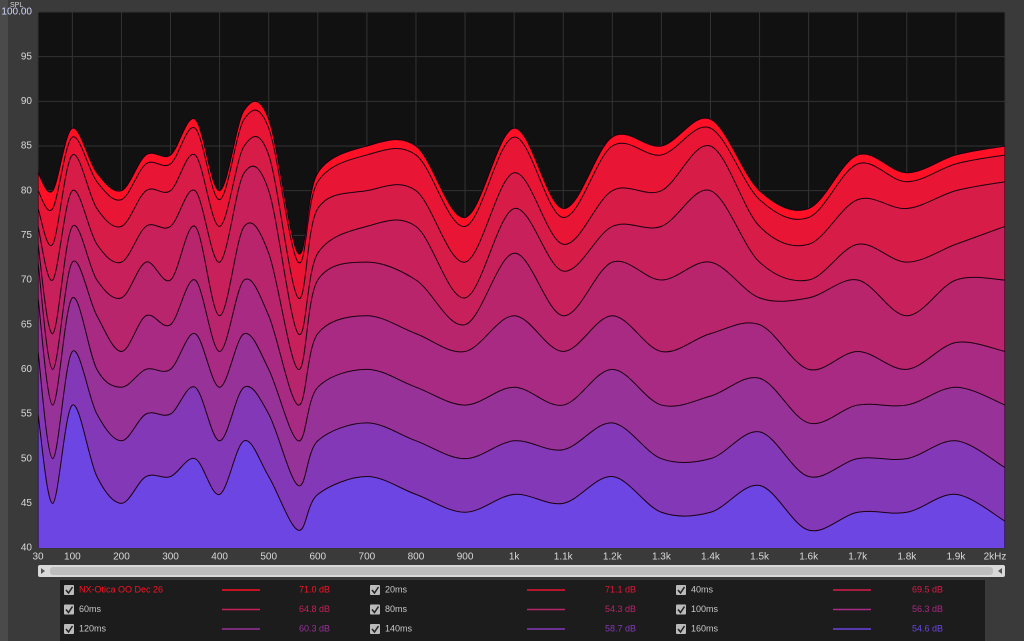  I want to click on x-tick-label: 800, so click(416, 557).